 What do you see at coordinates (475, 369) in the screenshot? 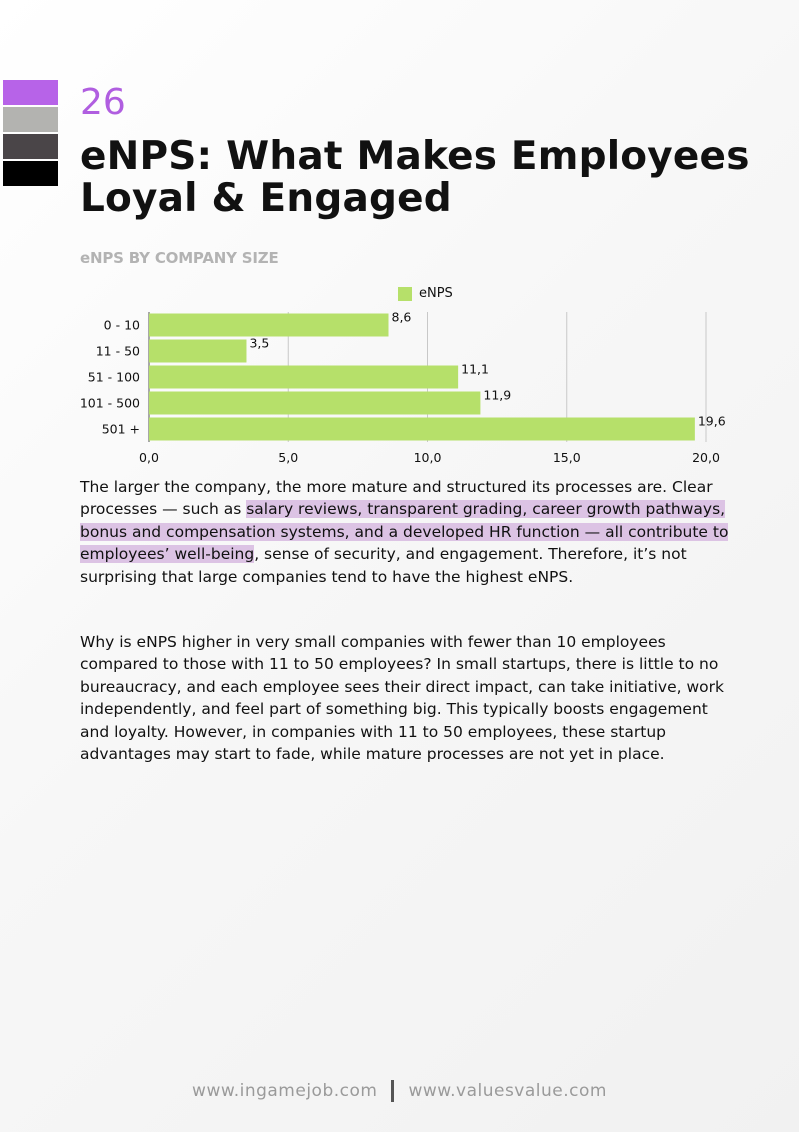
I see `data-label: 11,1` at bounding box center [475, 369].